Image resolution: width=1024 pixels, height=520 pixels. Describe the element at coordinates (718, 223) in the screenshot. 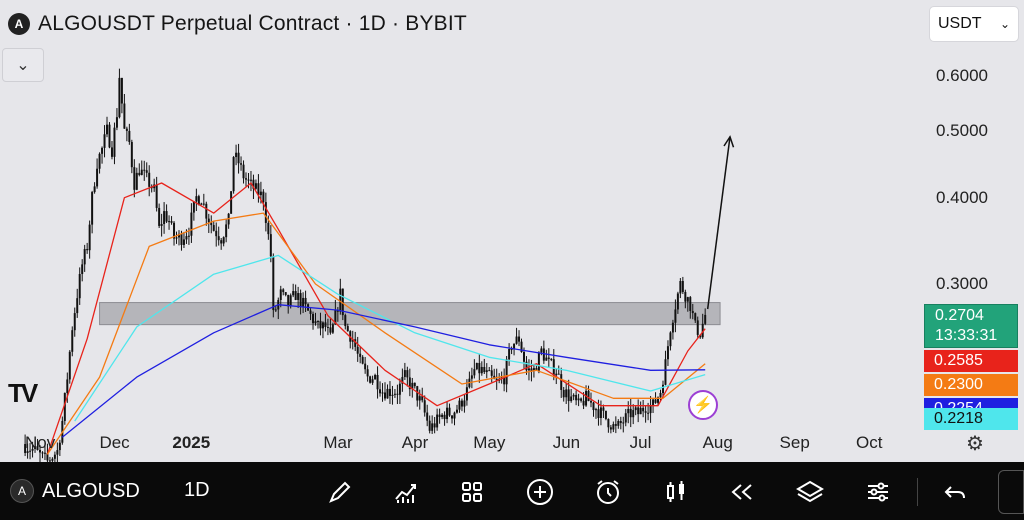

I see `projection-arrow` at that location.